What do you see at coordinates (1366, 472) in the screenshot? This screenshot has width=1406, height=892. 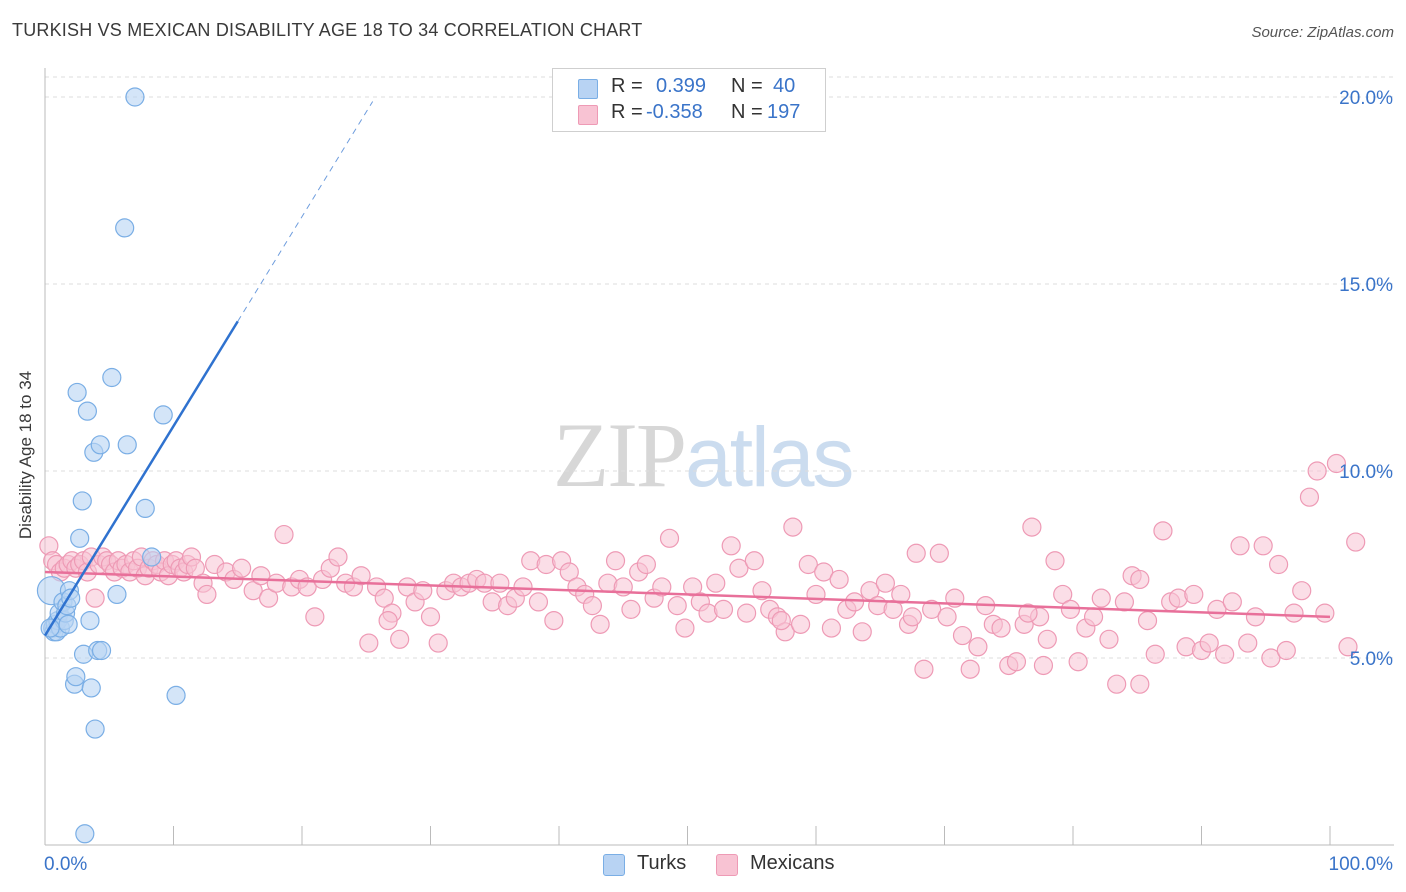 I see `y-tick-label: 10.0%` at bounding box center [1366, 472].